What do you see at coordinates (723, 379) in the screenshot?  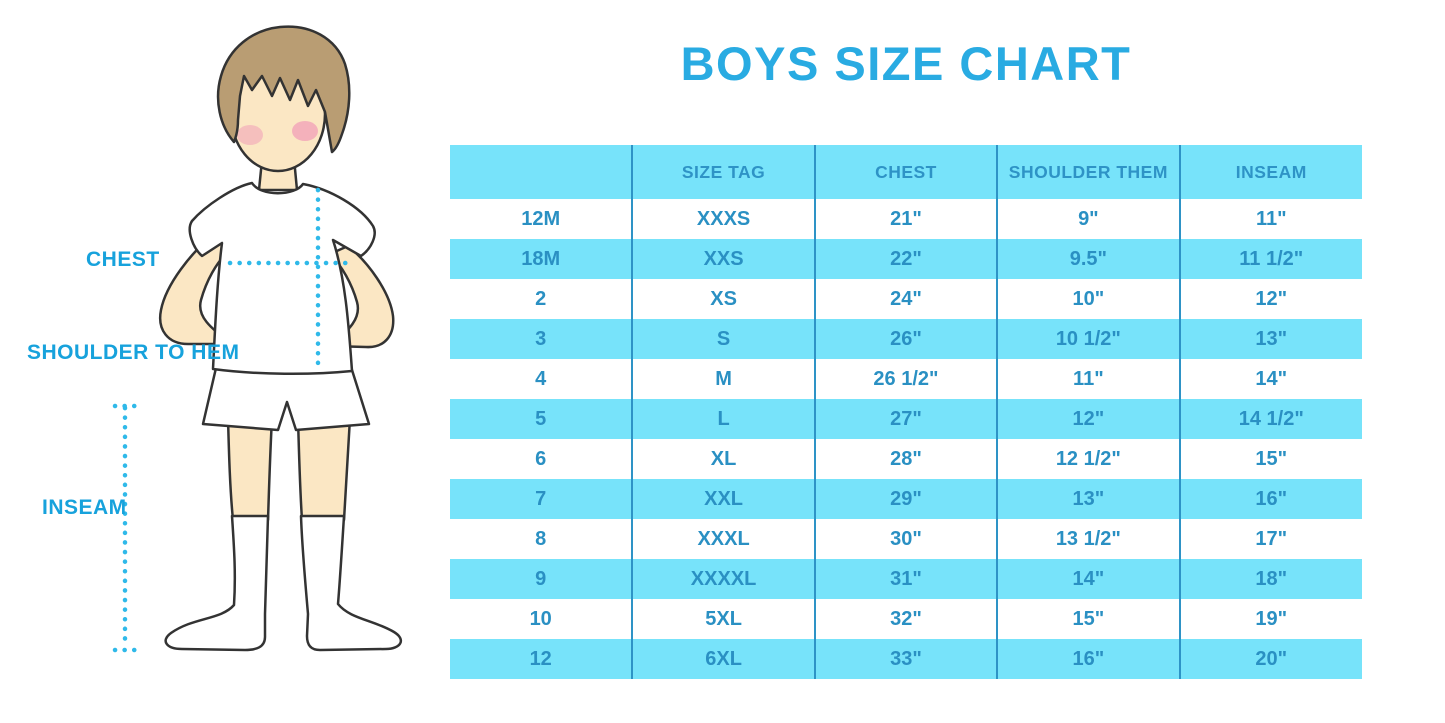 I see `measurement-value-cell: M` at bounding box center [723, 379].